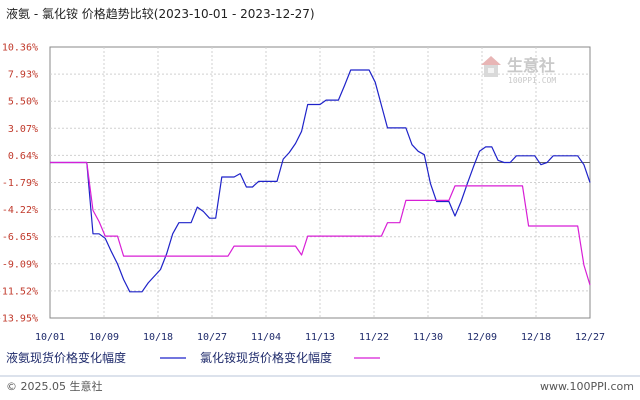 The width and height of the screenshot is (640, 400). Describe the element at coordinates (19, 319) in the screenshot. I see `y-tick-label: -13.95%` at that location.